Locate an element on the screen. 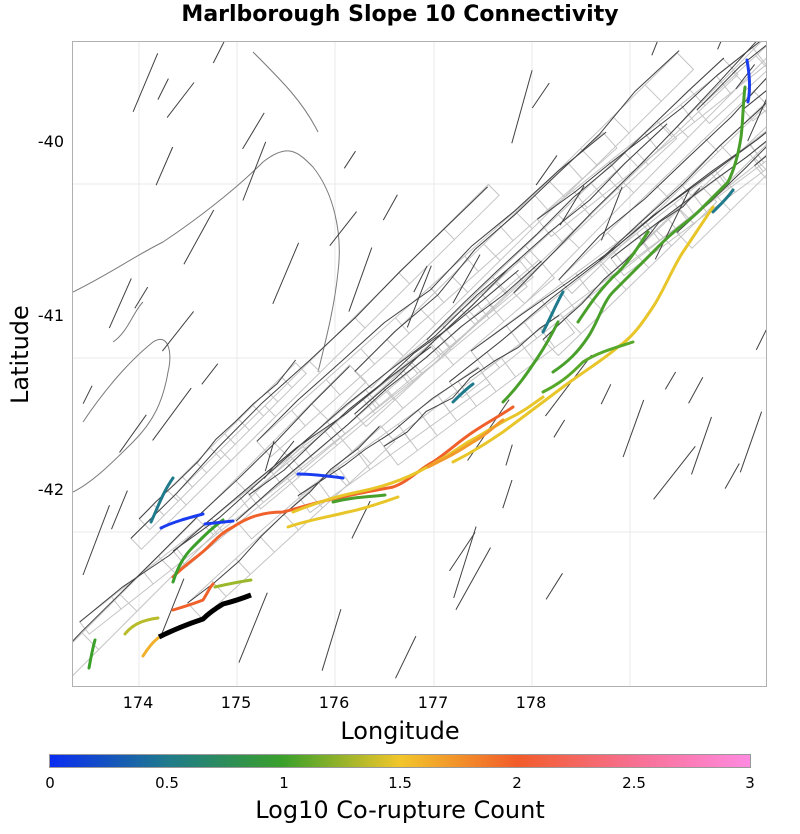 The width and height of the screenshot is (800, 834). colorbar is located at coordinates (400, 761).